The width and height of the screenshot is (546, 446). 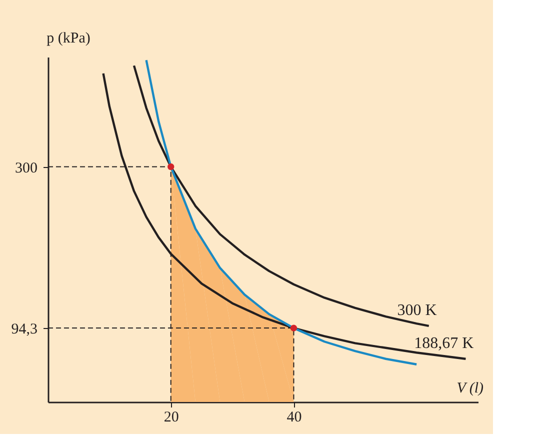 What do you see at coordinates (171, 418) in the screenshot?
I see `x-tick-label: 20` at bounding box center [171, 418].